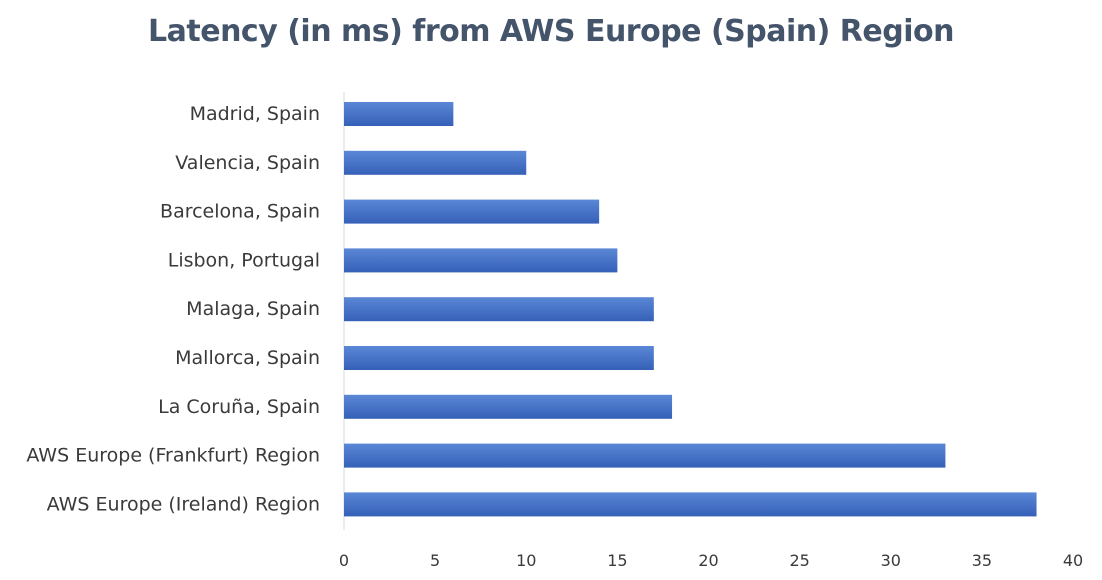 This screenshot has width=1102, height=580. What do you see at coordinates (244, 260) in the screenshot?
I see `category-label: Lisbon, Portugal` at bounding box center [244, 260].